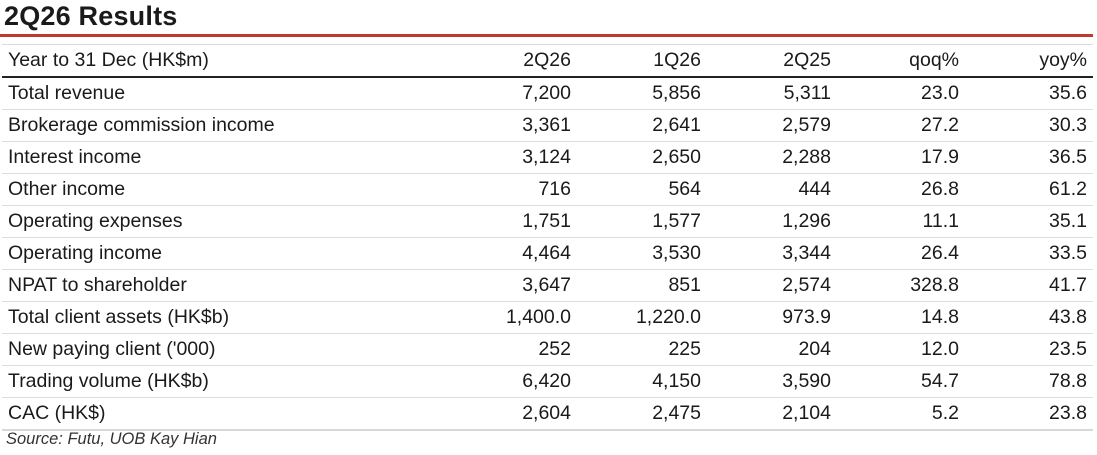 The width and height of the screenshot is (1097, 455). I want to click on table-cell: 3,124, so click(514, 157).